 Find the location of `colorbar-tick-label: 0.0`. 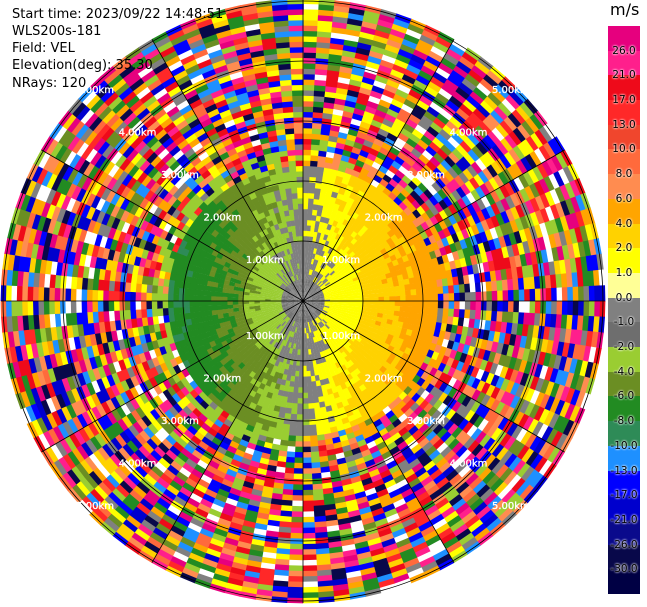

colorbar-tick-label: 0.0 is located at coordinates (624, 297).